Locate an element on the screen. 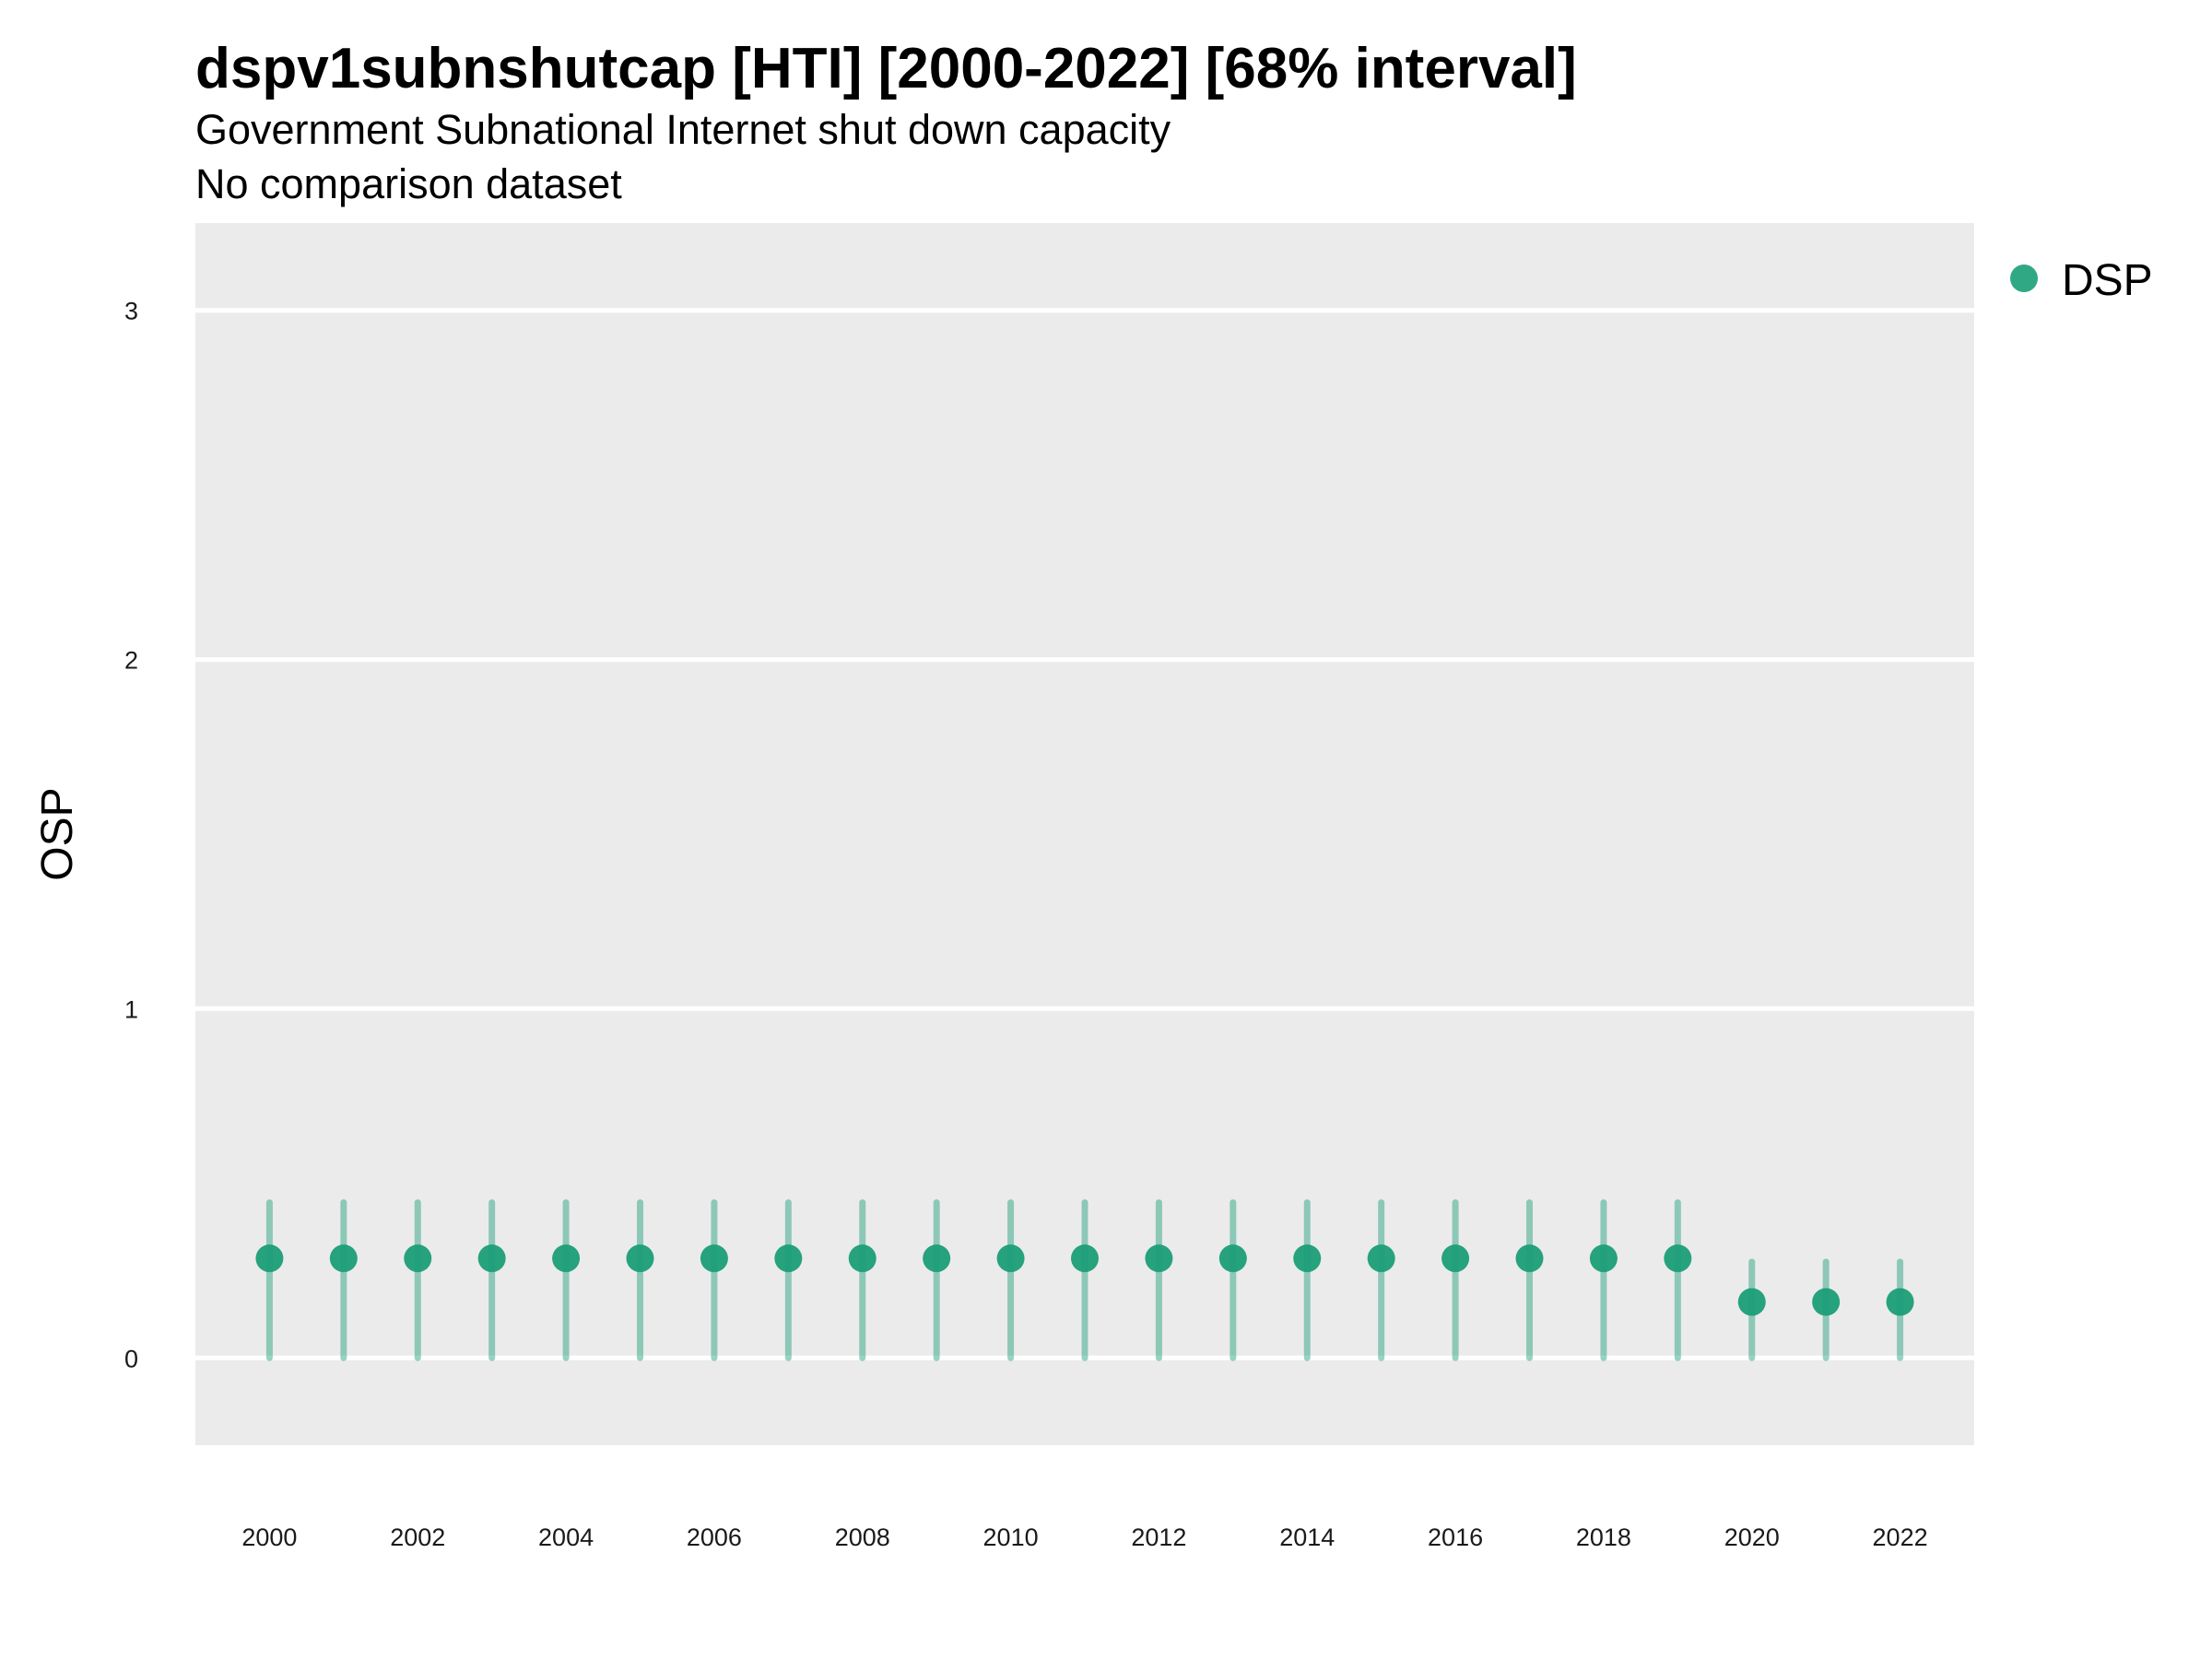 This screenshot has width=2212, height=1659. x-tick-label: 2012 is located at coordinates (1158, 1537).